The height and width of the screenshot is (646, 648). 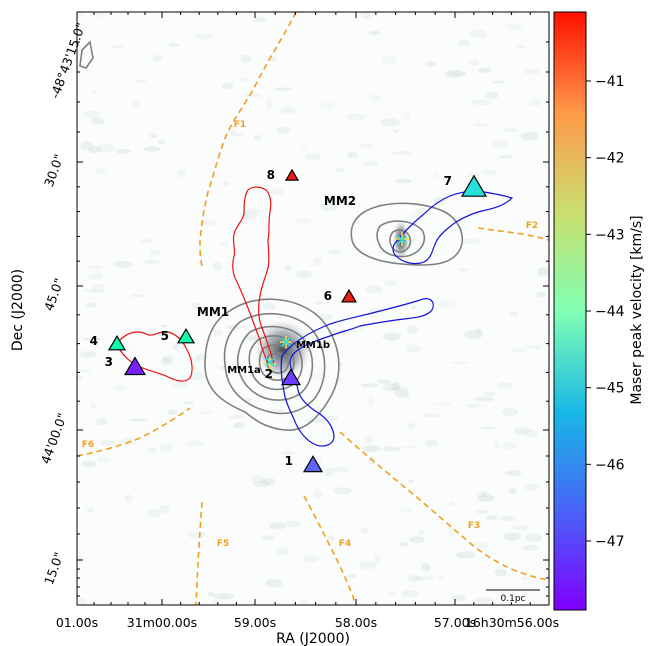 I want to click on colorbar-tick-label: −43, so click(x=610, y=235).